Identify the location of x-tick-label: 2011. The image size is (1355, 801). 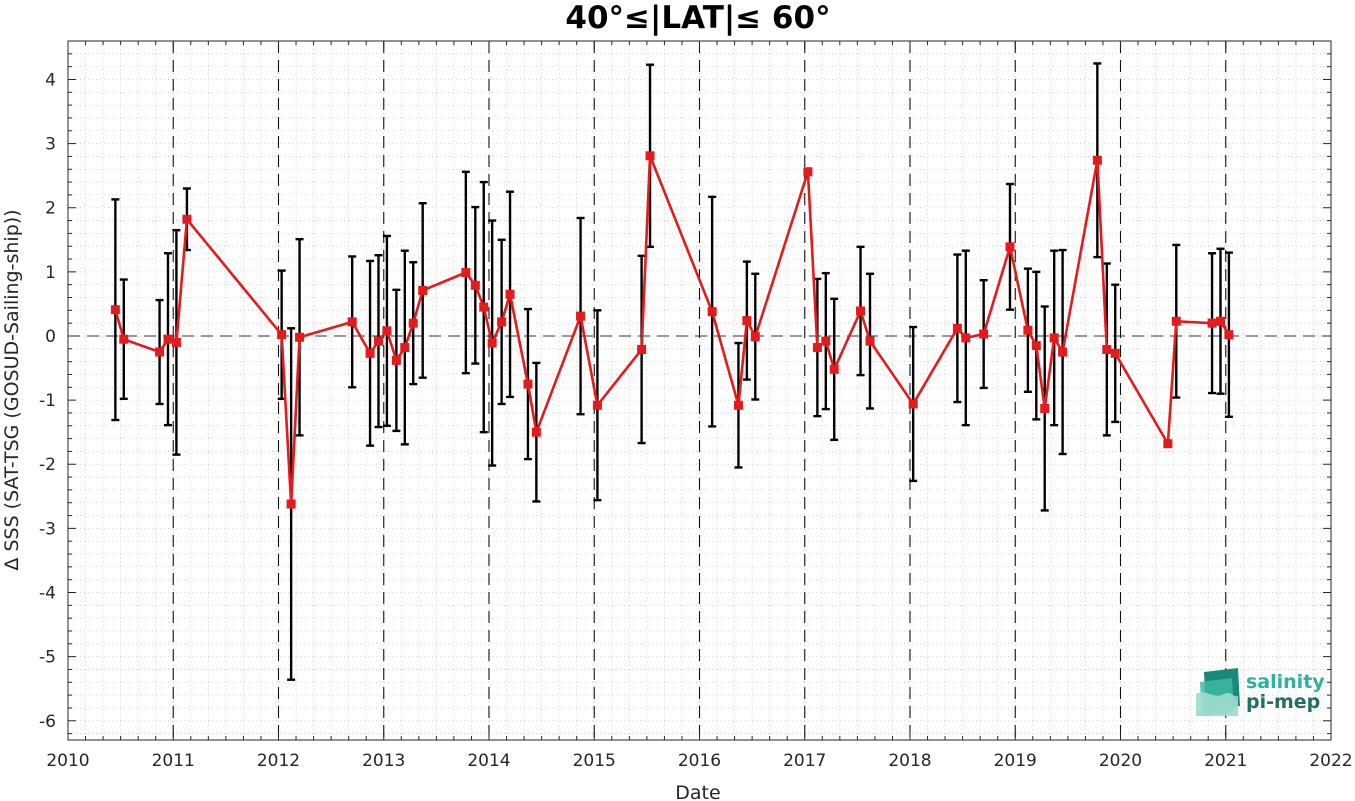
(173, 761).